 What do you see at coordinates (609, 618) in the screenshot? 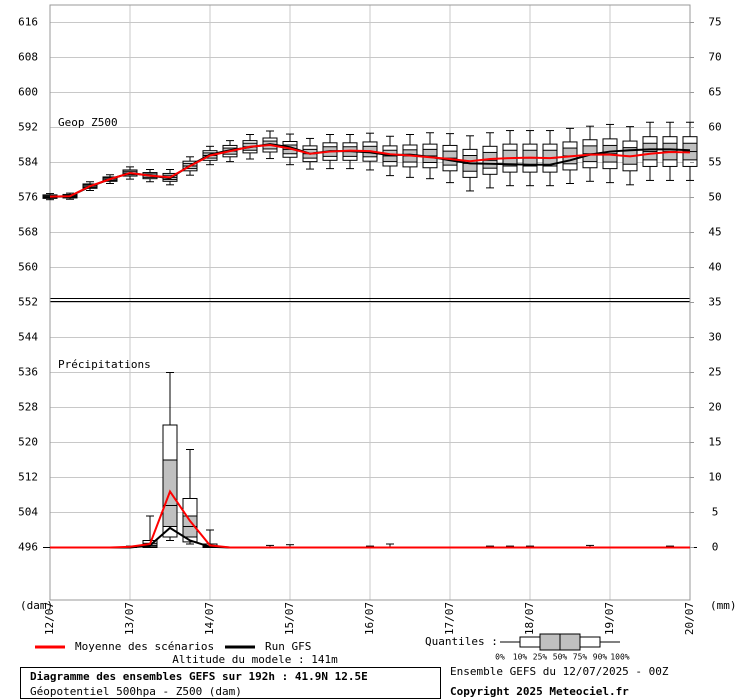
I see `x-tick-label: 19/07` at bounding box center [609, 618].